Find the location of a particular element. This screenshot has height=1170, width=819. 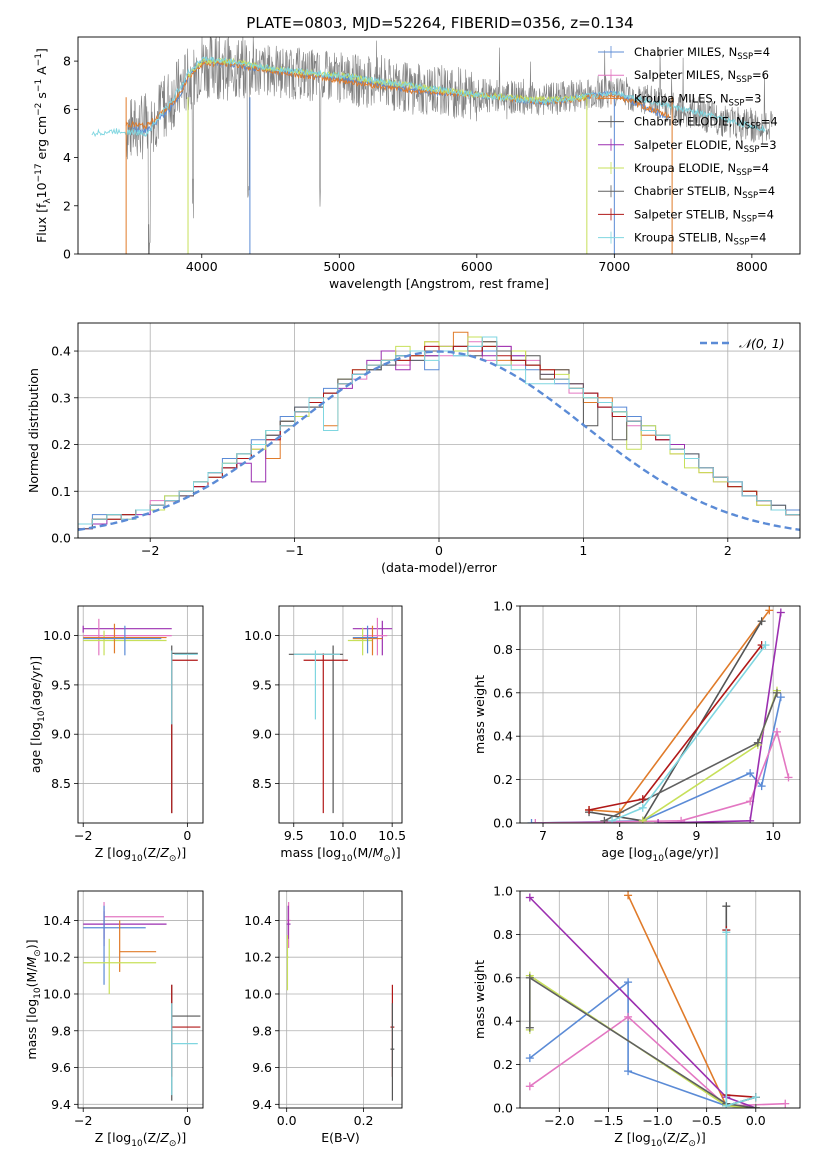

x-tick-label: 8 is located at coordinates (620, 835).